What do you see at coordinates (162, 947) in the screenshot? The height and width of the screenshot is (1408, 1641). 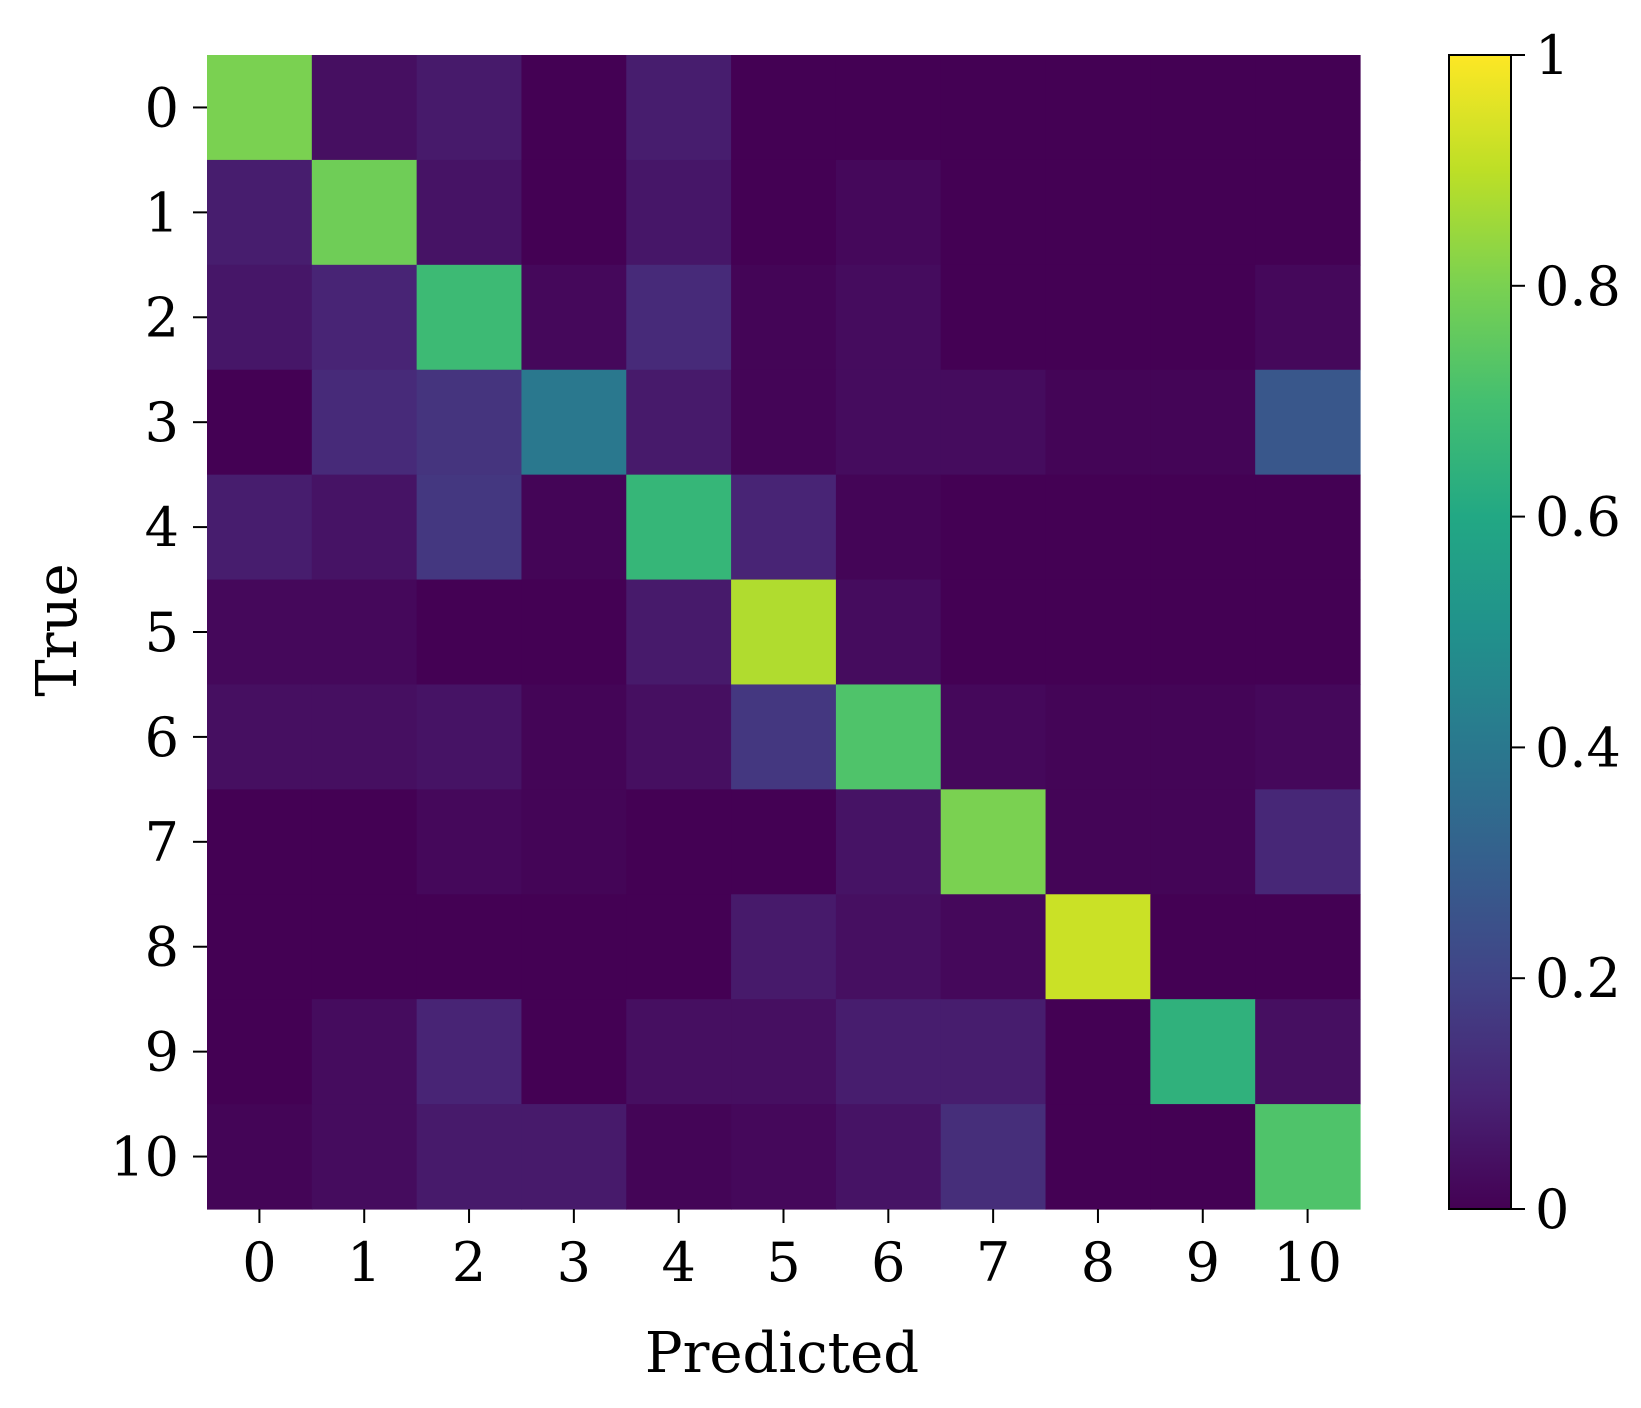 I see `y-tick-label: 8` at bounding box center [162, 947].